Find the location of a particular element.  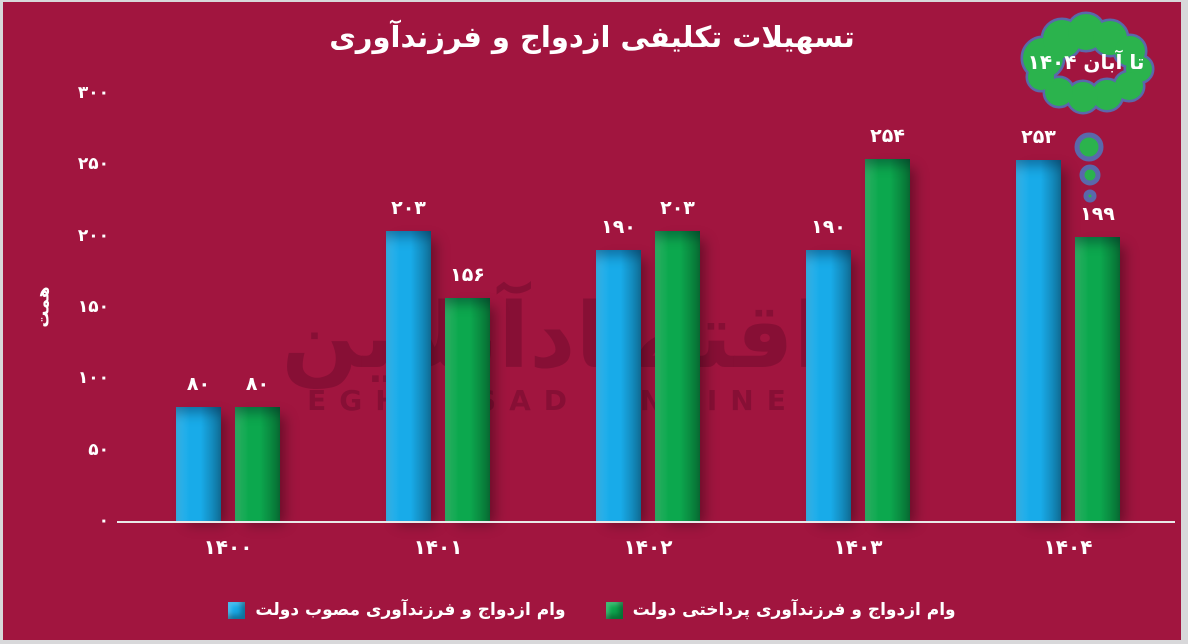

y-tick-label: ۰ is located at coordinates (103, 521).